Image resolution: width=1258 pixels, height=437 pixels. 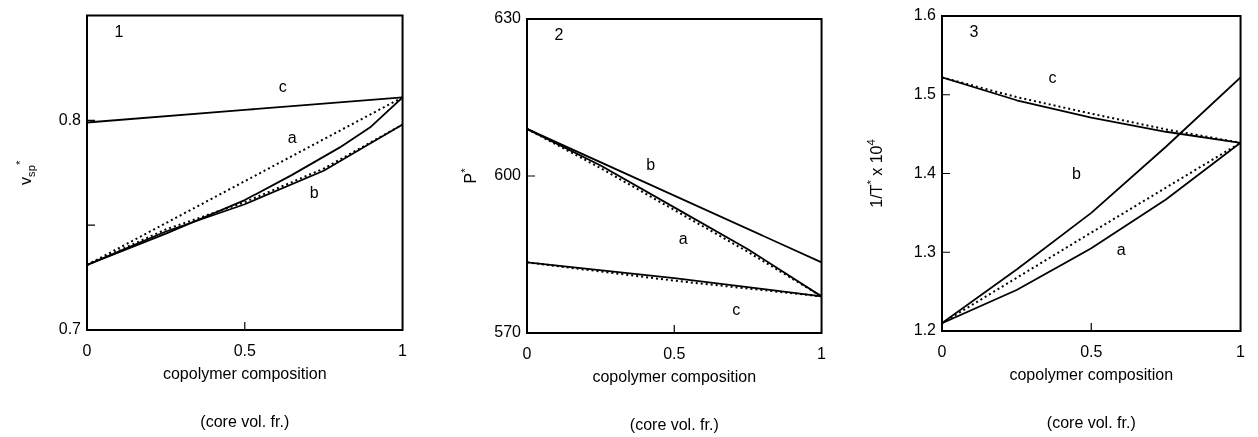 What do you see at coordinates (70, 329) in the screenshot?
I see `y-tick-label: 0.7` at bounding box center [70, 329].